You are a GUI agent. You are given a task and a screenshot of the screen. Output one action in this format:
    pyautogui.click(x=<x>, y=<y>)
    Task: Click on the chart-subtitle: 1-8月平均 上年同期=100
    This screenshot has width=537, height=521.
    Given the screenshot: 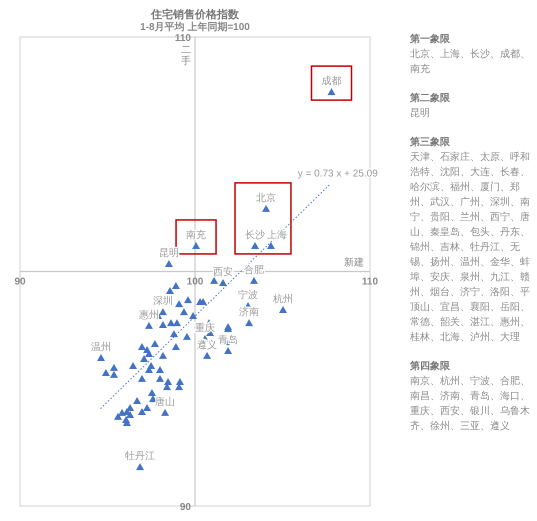 What is the action you would take?
    pyautogui.click(x=195, y=27)
    